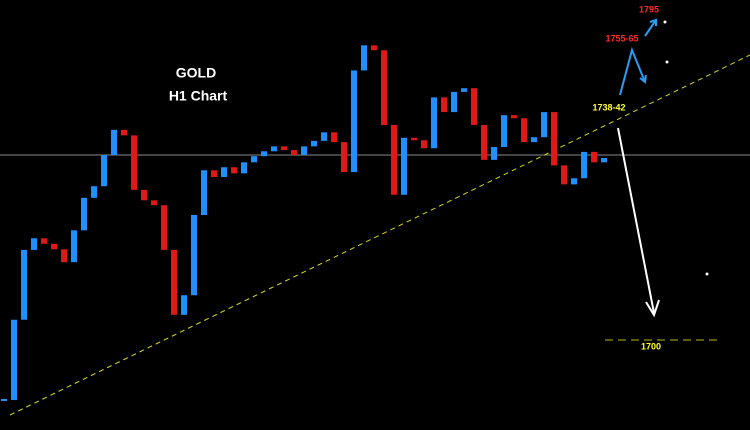  What do you see at coordinates (621, 38) in the screenshot?
I see `annotation: 1755-65` at bounding box center [621, 38].